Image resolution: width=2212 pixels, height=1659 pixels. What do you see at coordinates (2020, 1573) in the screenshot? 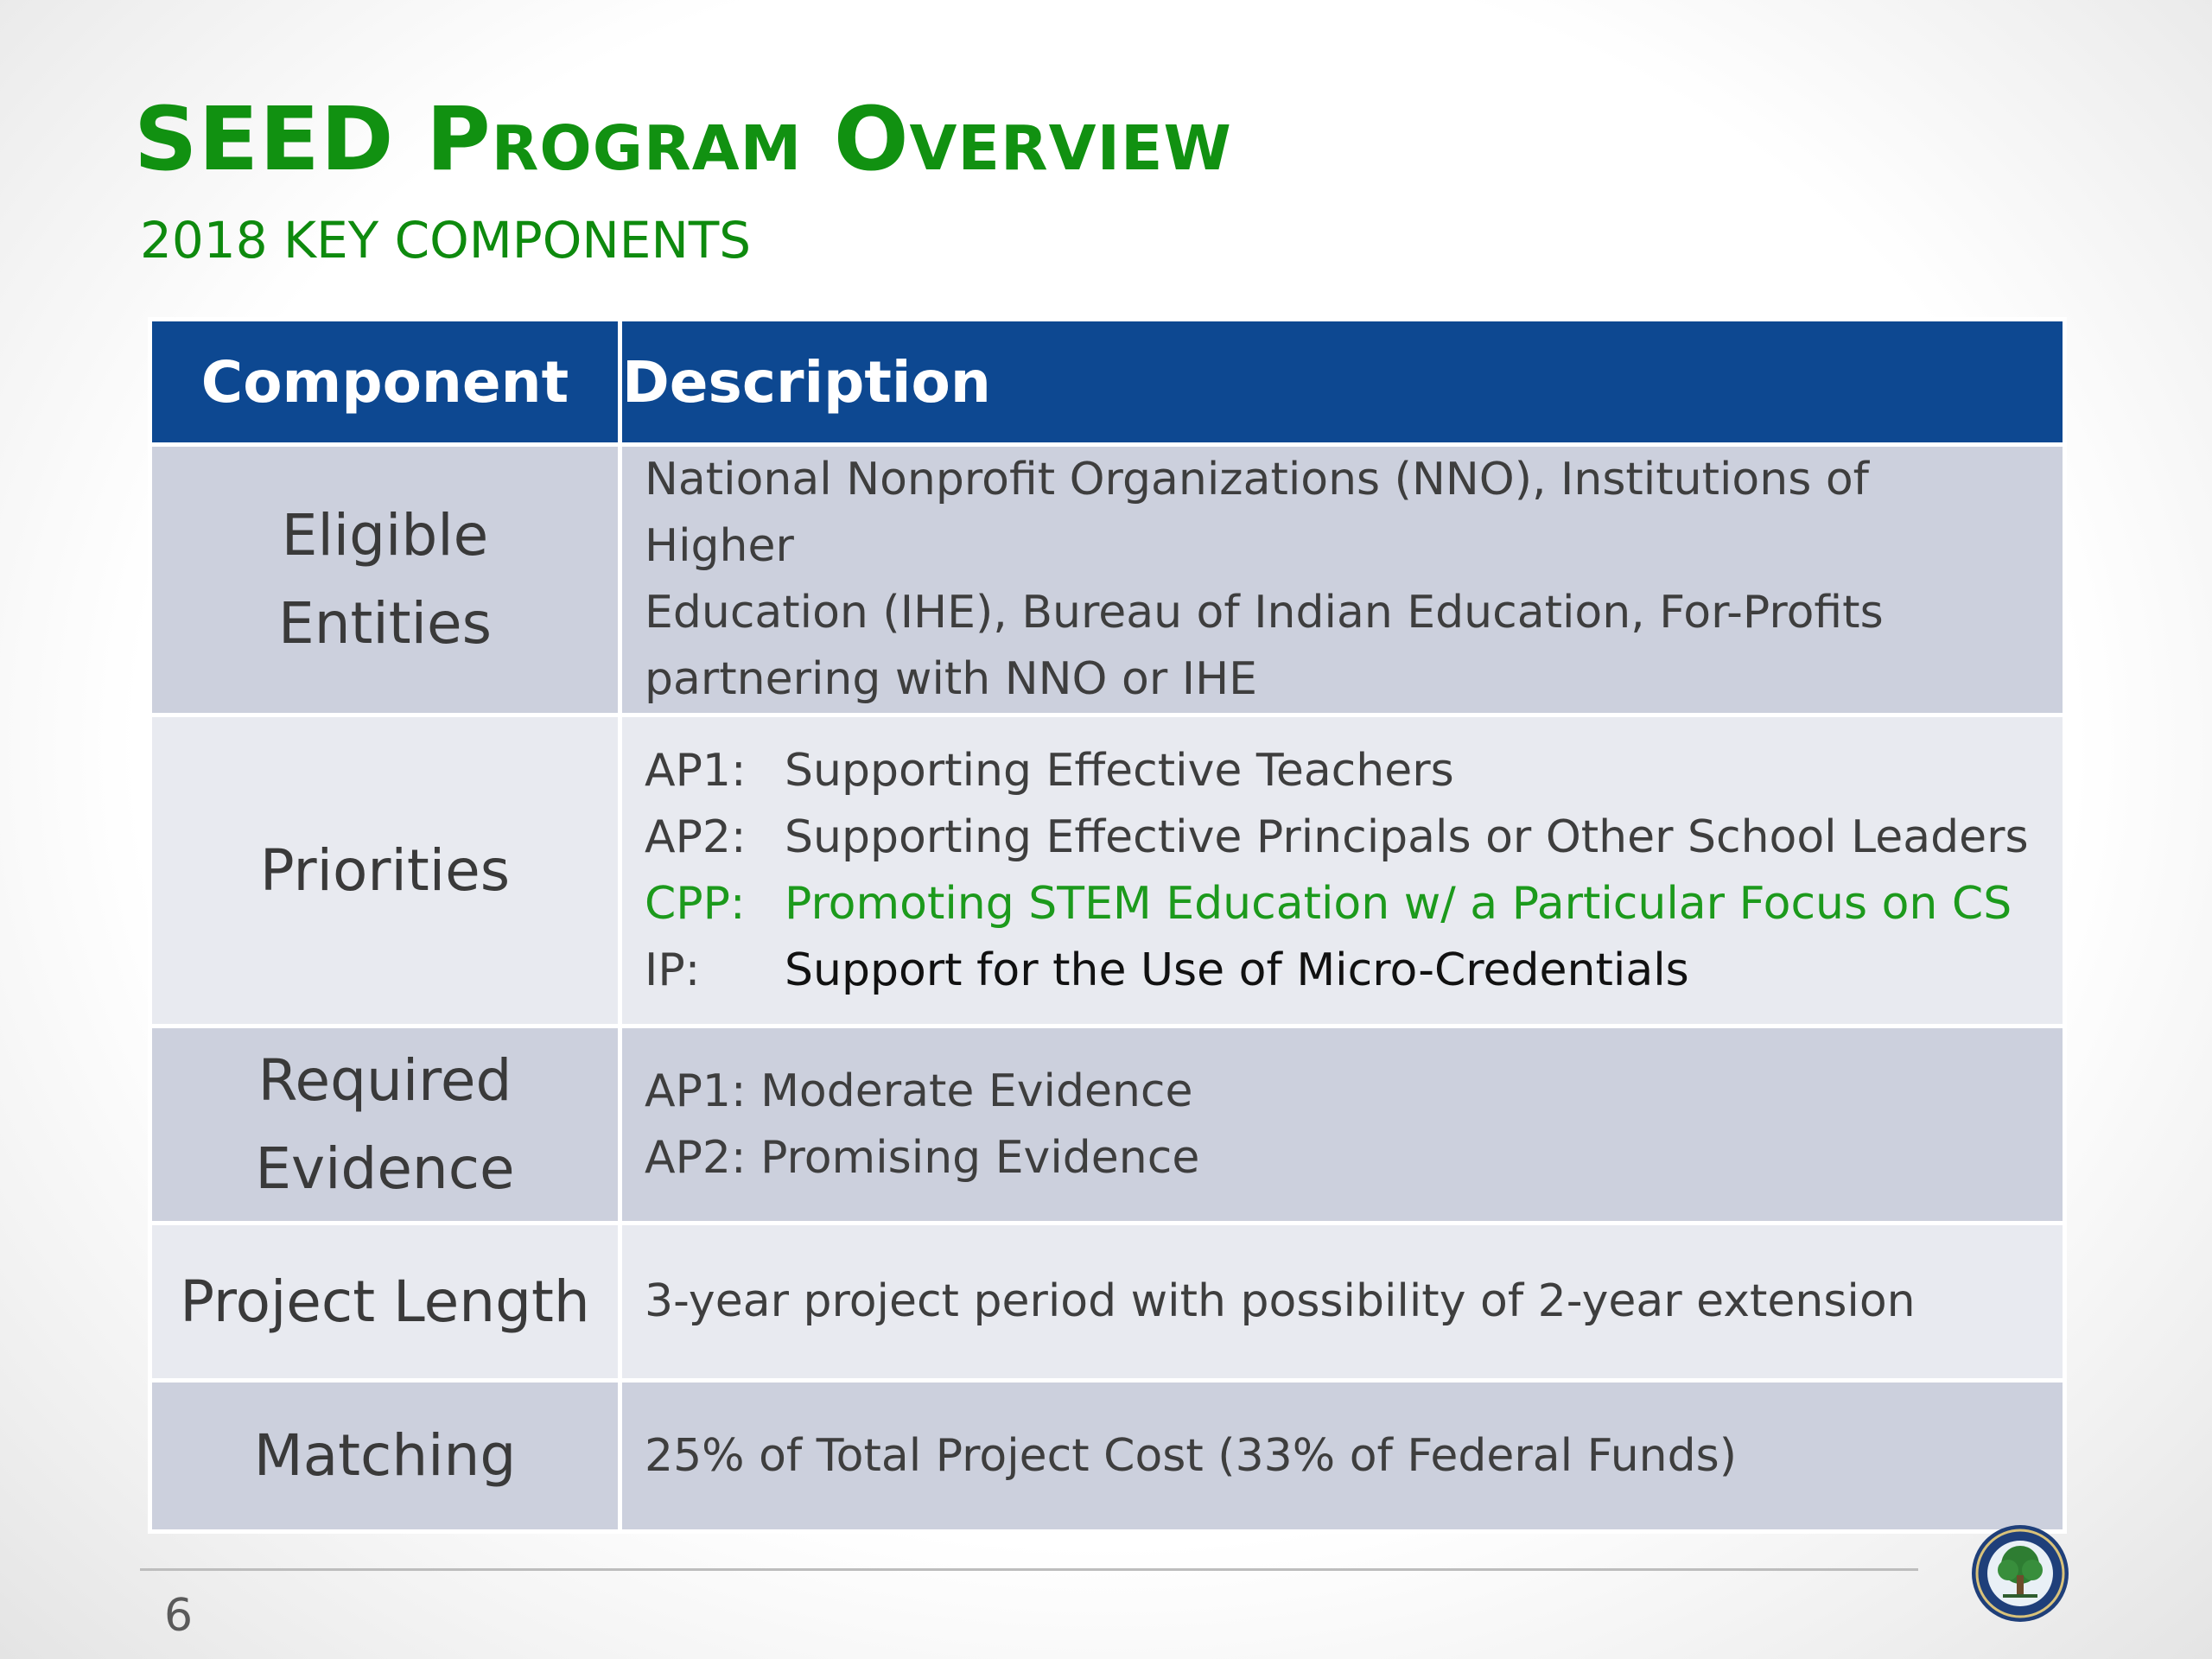
I see `department-of-education-seal-icon` at bounding box center [2020, 1573].